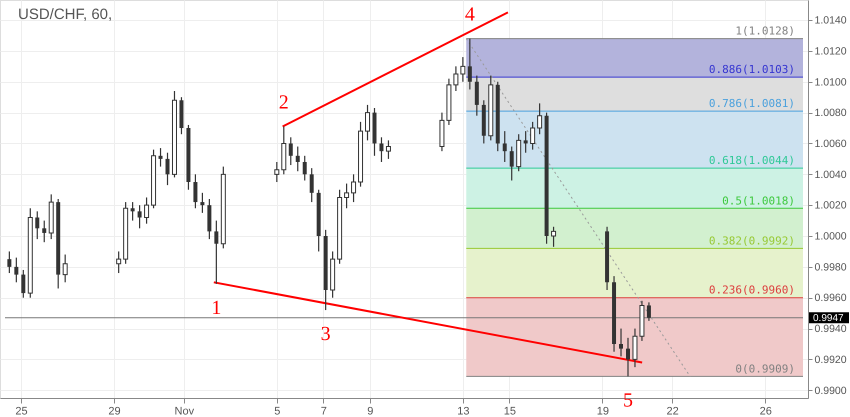  What do you see at coordinates (751, 161) in the screenshot?
I see `ref-line-label: 0.618(1.0044)` at bounding box center [751, 161].